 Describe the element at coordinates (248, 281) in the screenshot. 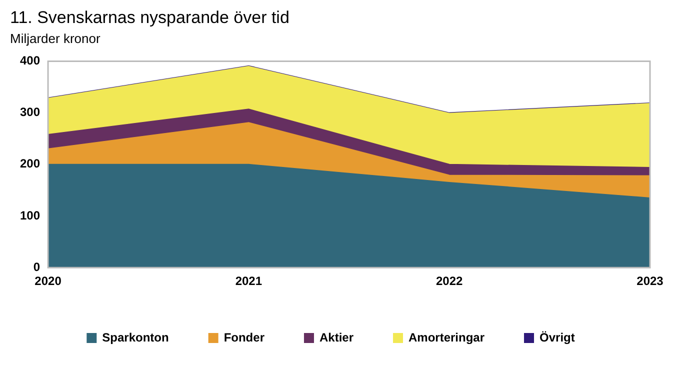

I see `x-tick-label: 2021` at that location.